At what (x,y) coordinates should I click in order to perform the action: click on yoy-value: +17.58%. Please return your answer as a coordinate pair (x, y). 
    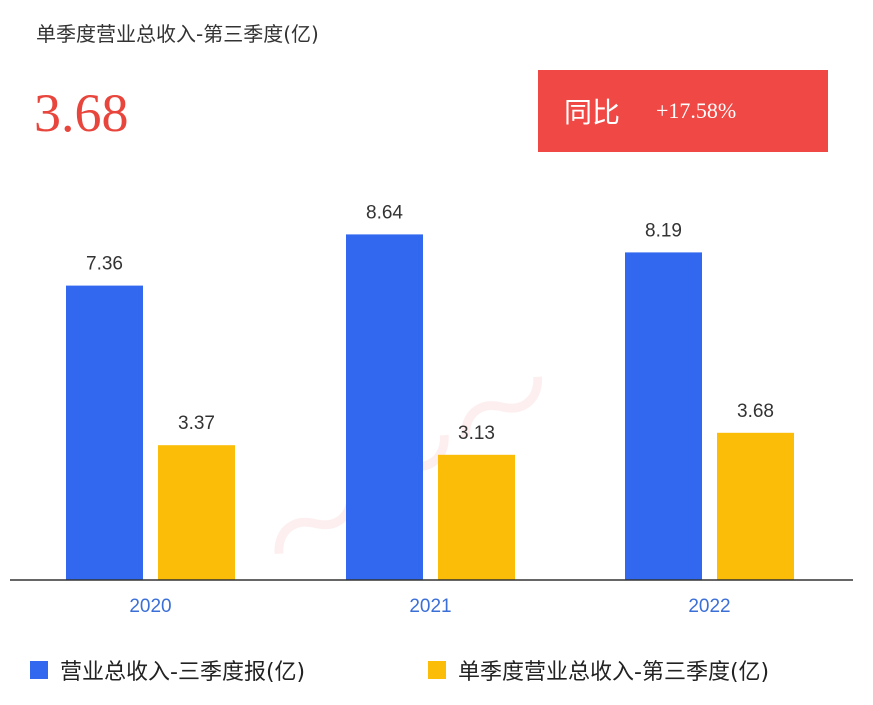
    Looking at the image, I should click on (696, 110).